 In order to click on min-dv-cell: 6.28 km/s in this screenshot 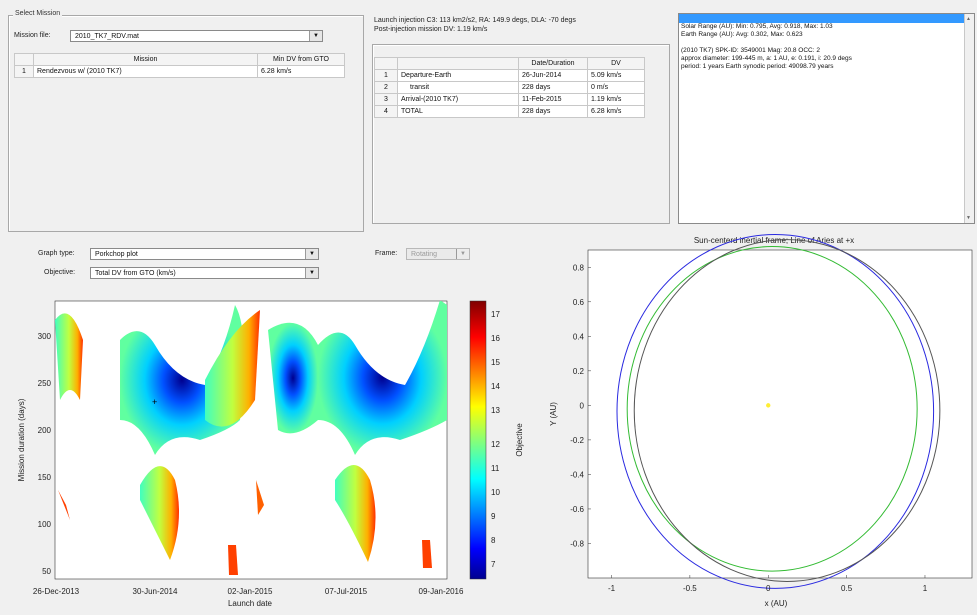, I will do `click(301, 71)`.